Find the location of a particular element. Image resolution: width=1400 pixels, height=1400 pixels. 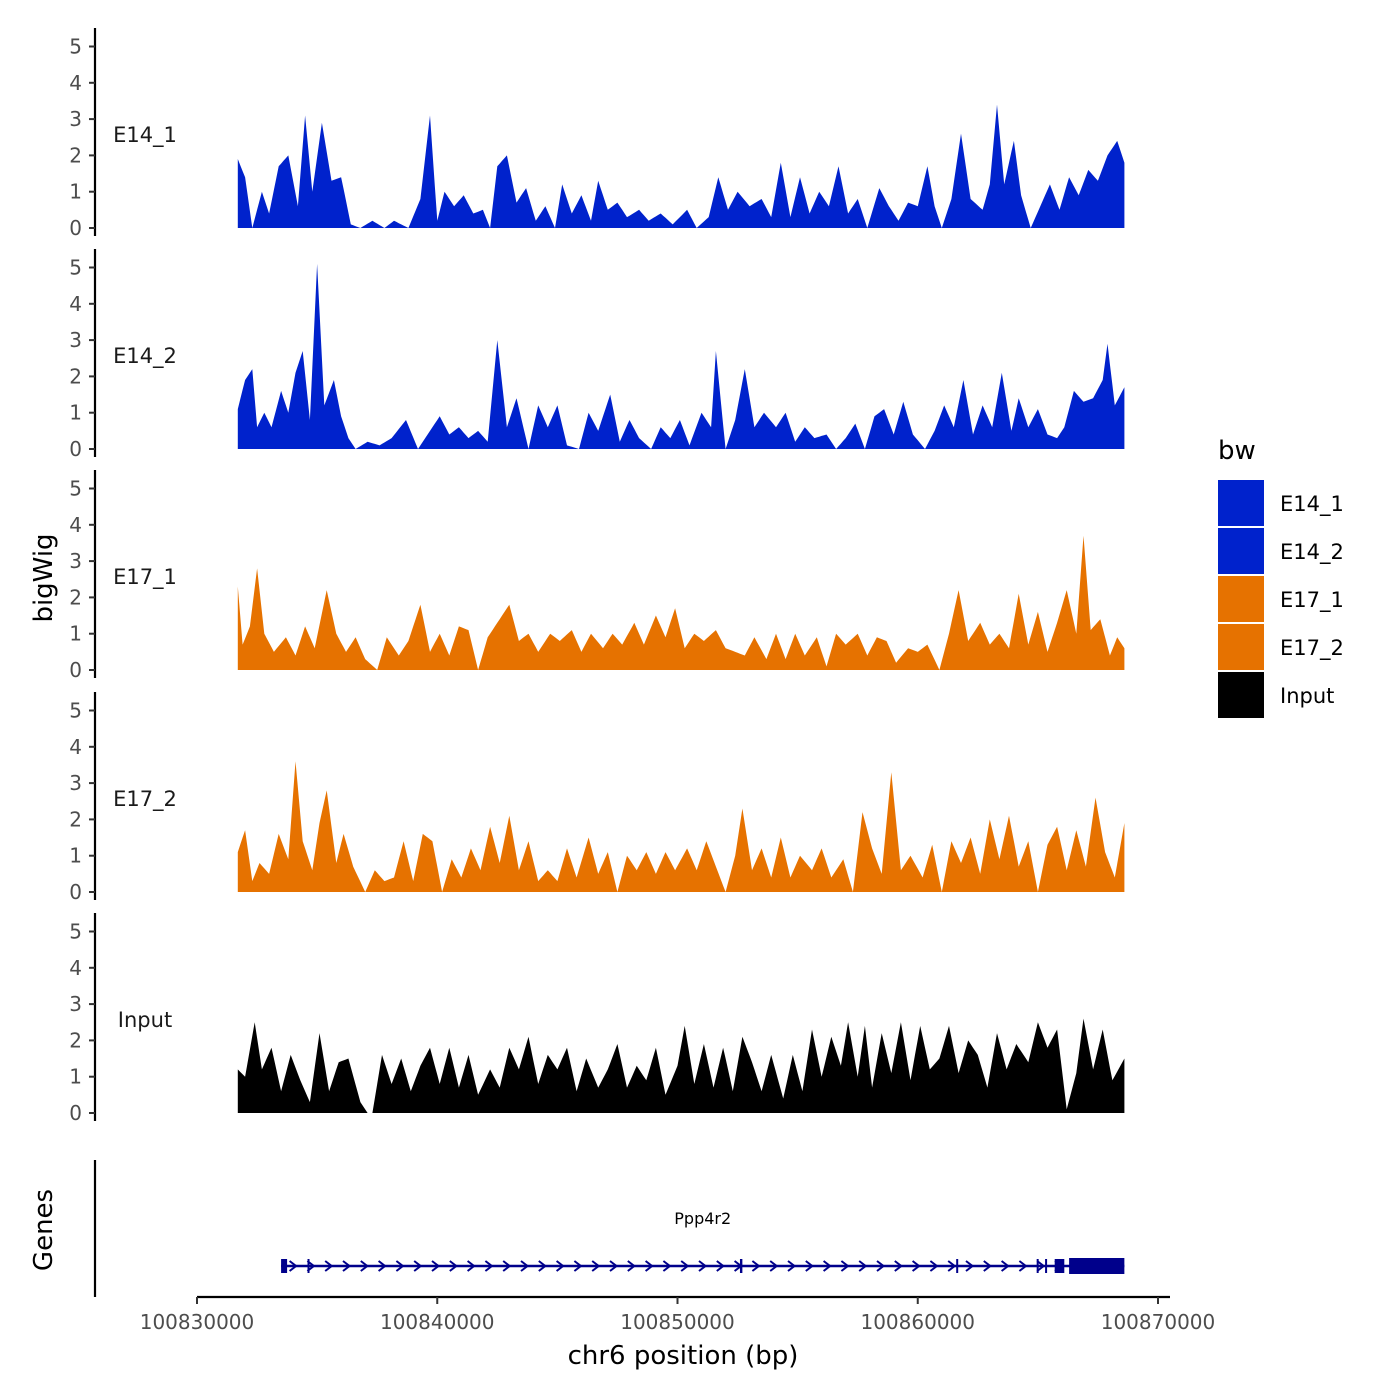

track-e14-2: 0 1 2 3 4 5 E14_2 is located at coordinates (597, 354).